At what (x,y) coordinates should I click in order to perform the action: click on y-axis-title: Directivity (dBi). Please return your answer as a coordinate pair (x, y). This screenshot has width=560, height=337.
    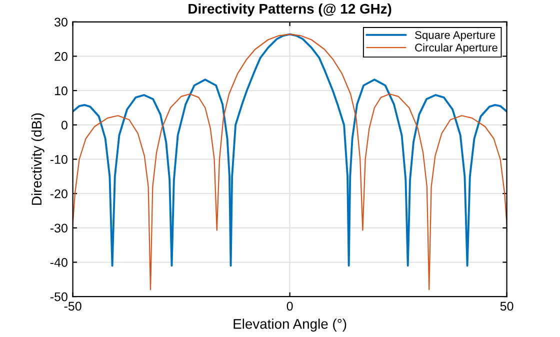
    Looking at the image, I should click on (37, 159).